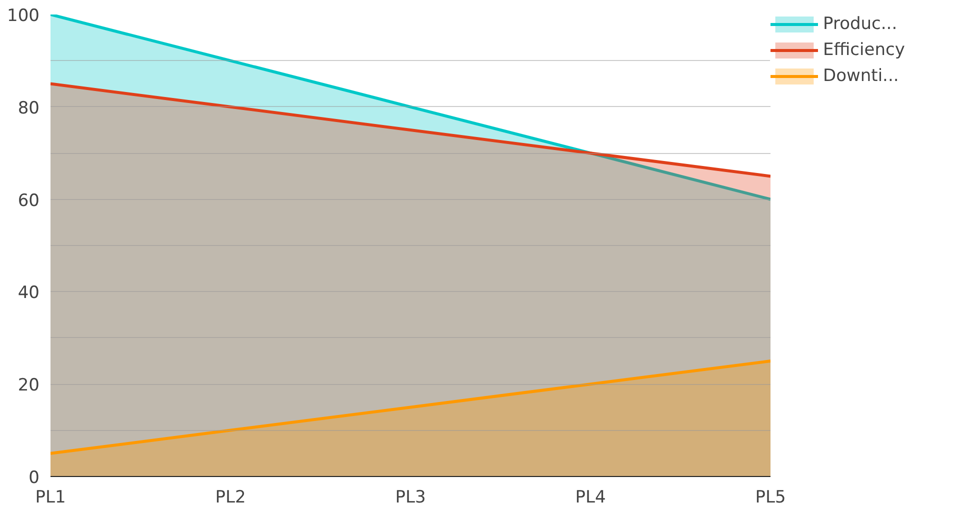  What do you see at coordinates (770, 498) in the screenshot?
I see `x-tick-label: PL5` at bounding box center [770, 498].